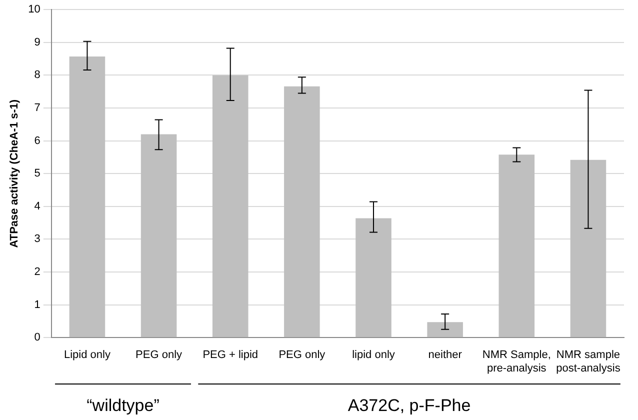 Image resolution: width=638 pixels, height=420 pixels. I want to click on y-tick-label: 9, so click(37, 42).